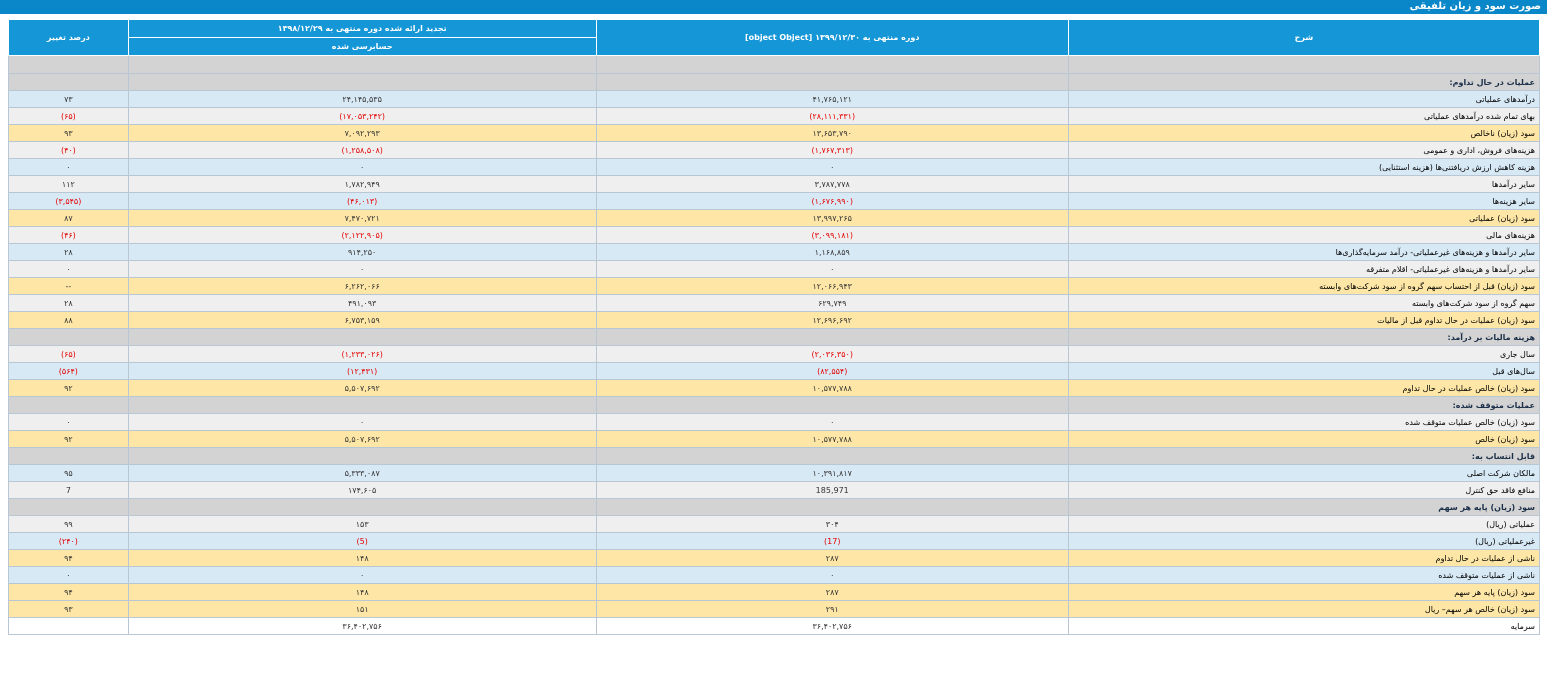 The width and height of the screenshot is (1547, 684). What do you see at coordinates (1304, 37) in the screenshot?
I see `header-description: شرح` at bounding box center [1304, 37].